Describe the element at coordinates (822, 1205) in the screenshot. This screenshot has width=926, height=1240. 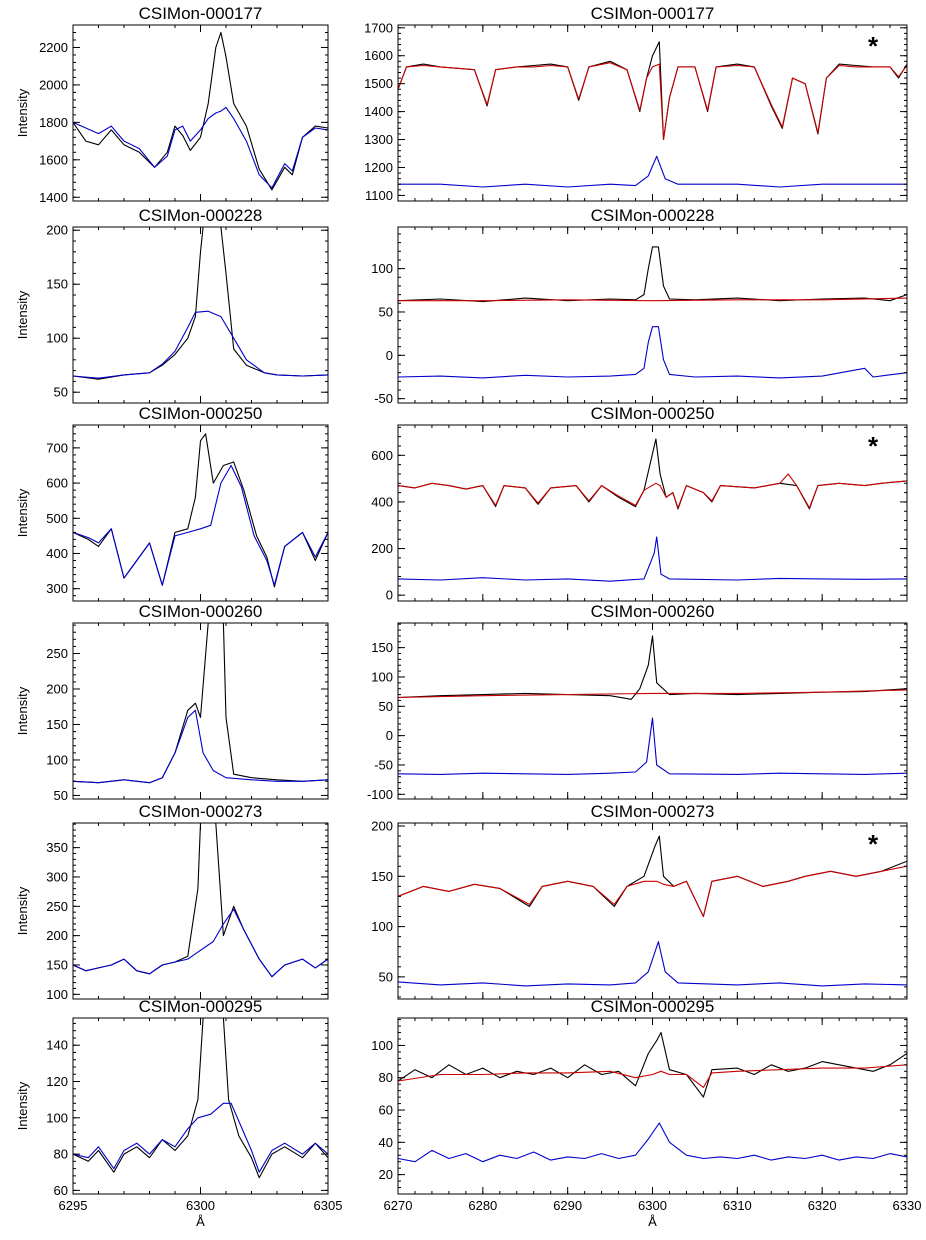
I see `x-tick-label: 6320` at that location.